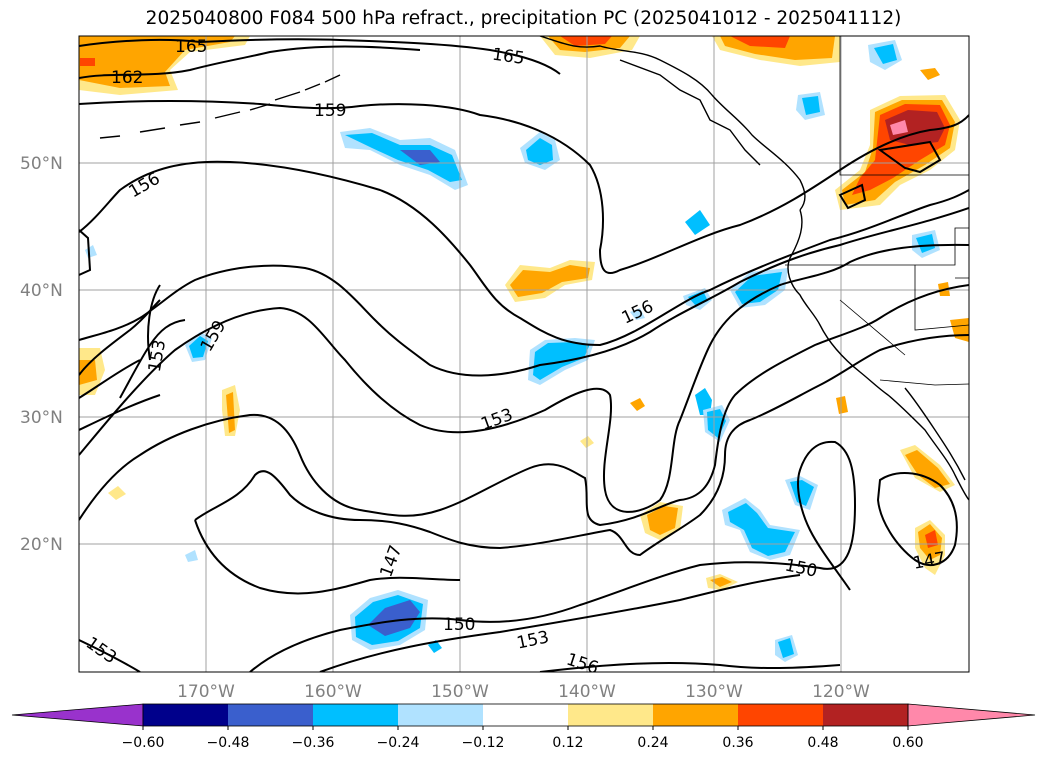 Image resolution: width=1047 pixels, height=765 pixels. Describe the element at coordinates (459, 625) in the screenshot. I see `contour-label: 150` at that location.